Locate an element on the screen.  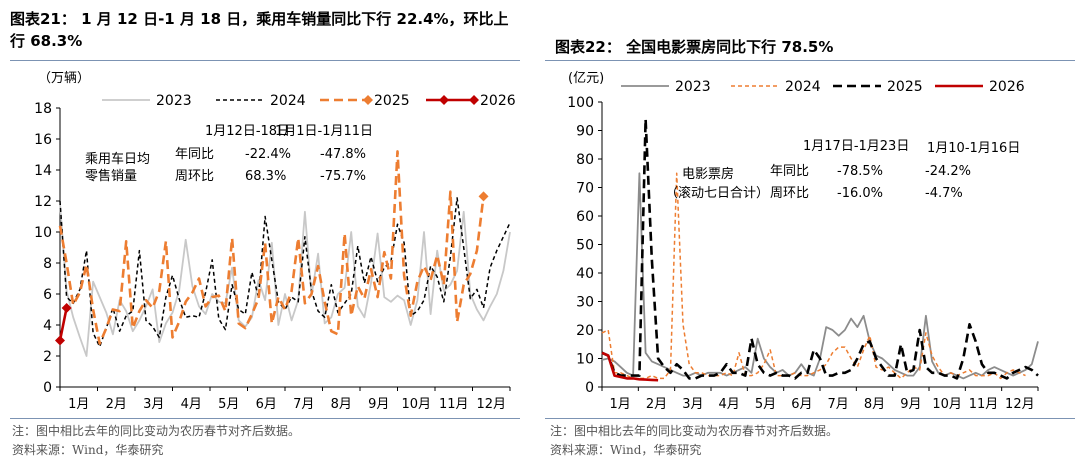
annotation-text: 电影票房 is located at coordinates (708, 174).